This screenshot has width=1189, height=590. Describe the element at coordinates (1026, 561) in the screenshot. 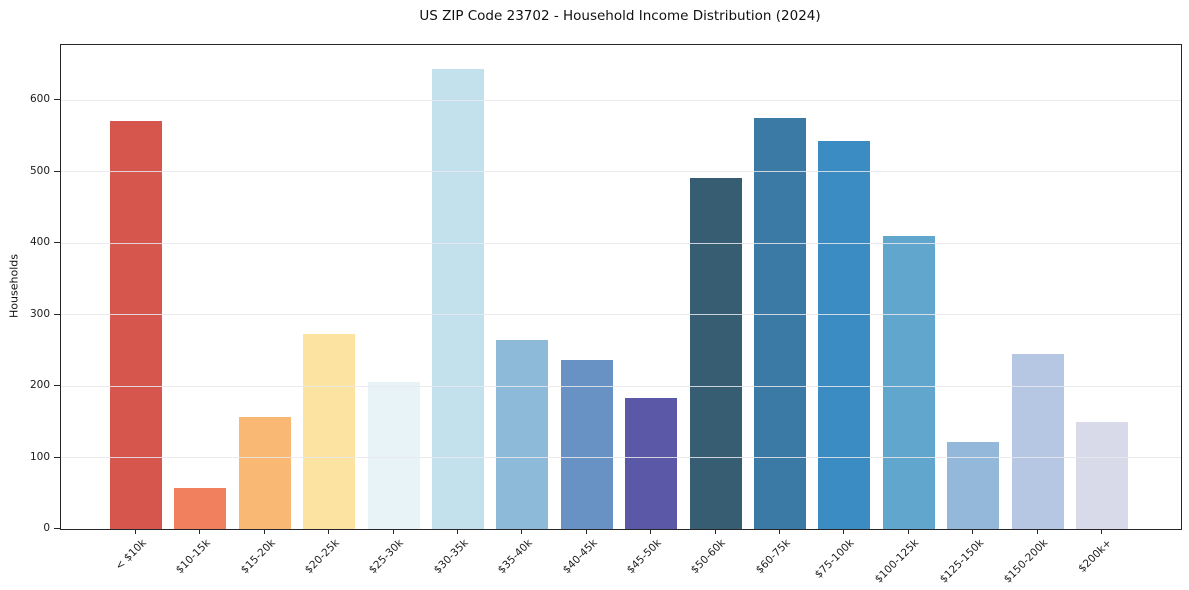

I see `x-tick-label: $150-200k` at that location.